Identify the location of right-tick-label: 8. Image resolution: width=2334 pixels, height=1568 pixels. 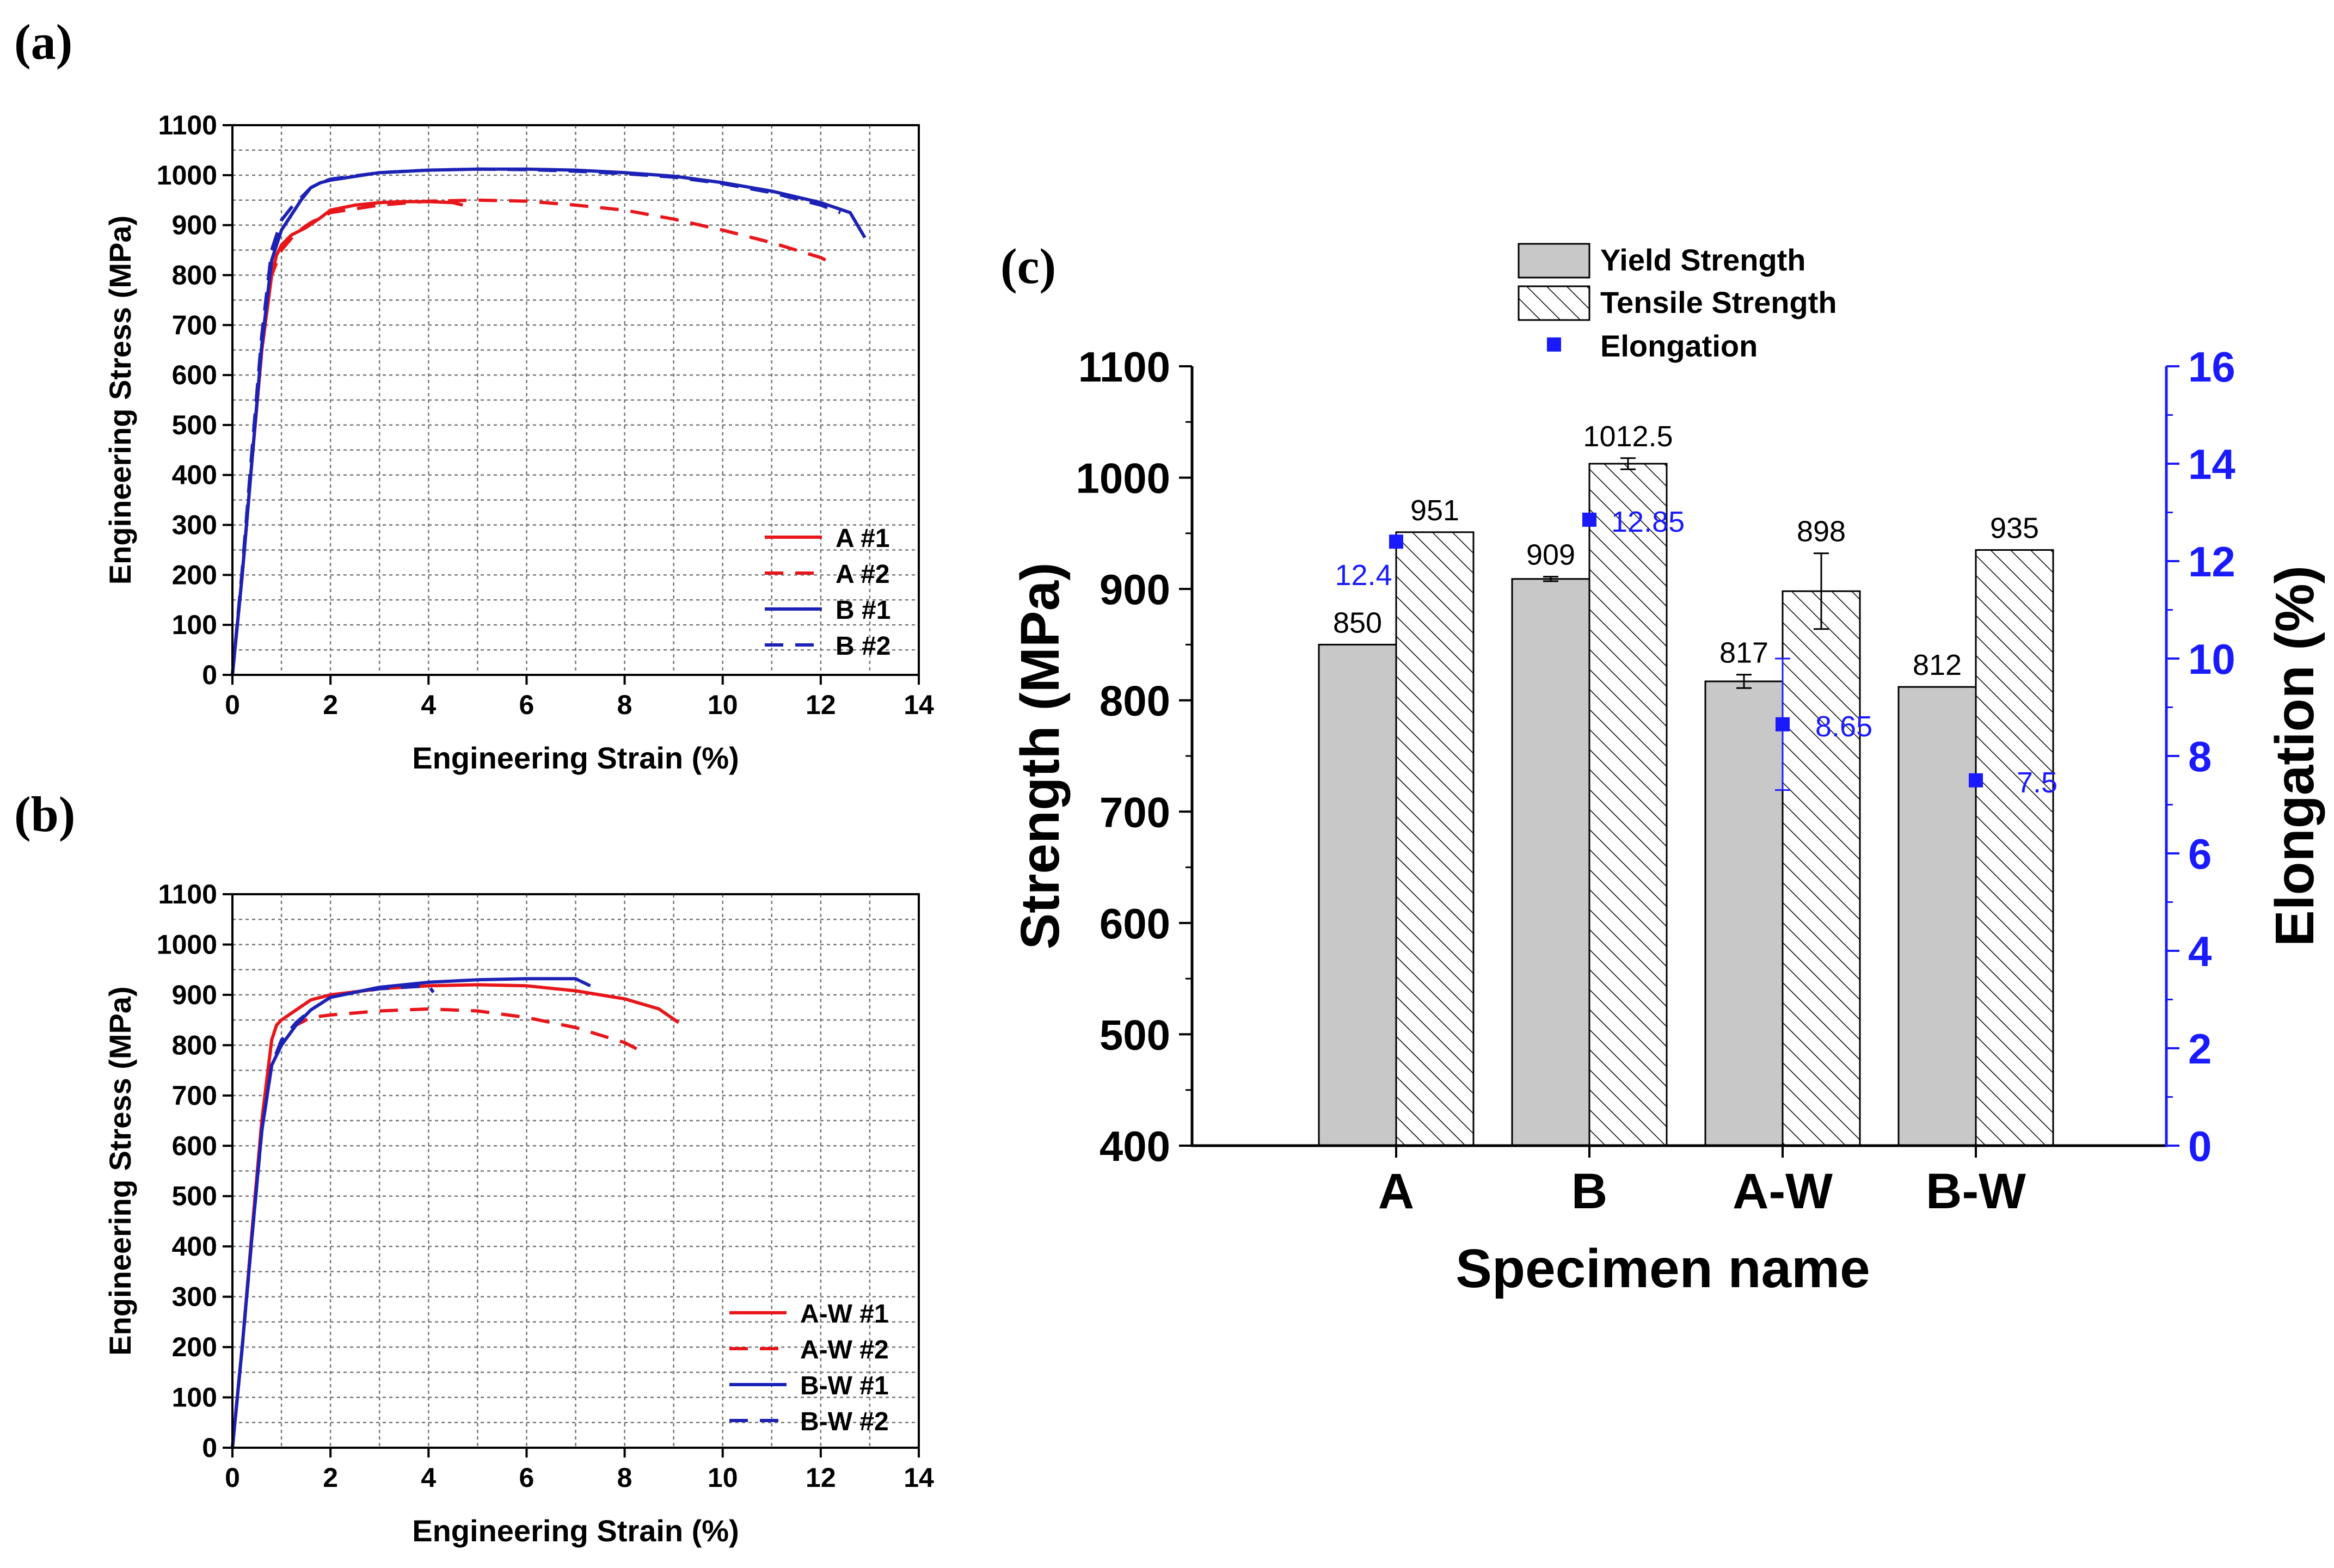
(2200, 756).